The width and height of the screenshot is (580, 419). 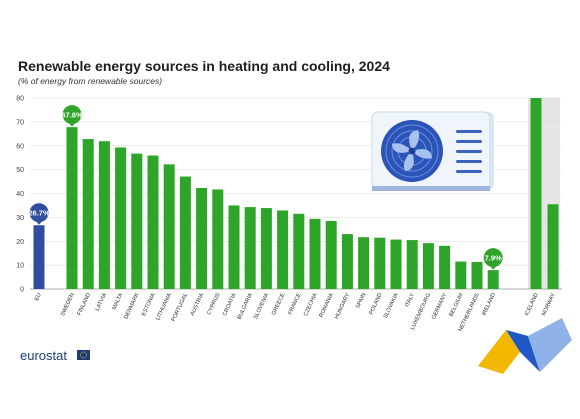 What do you see at coordinates (20, 266) in the screenshot?
I see `y-tick-label: 10` at bounding box center [20, 266].